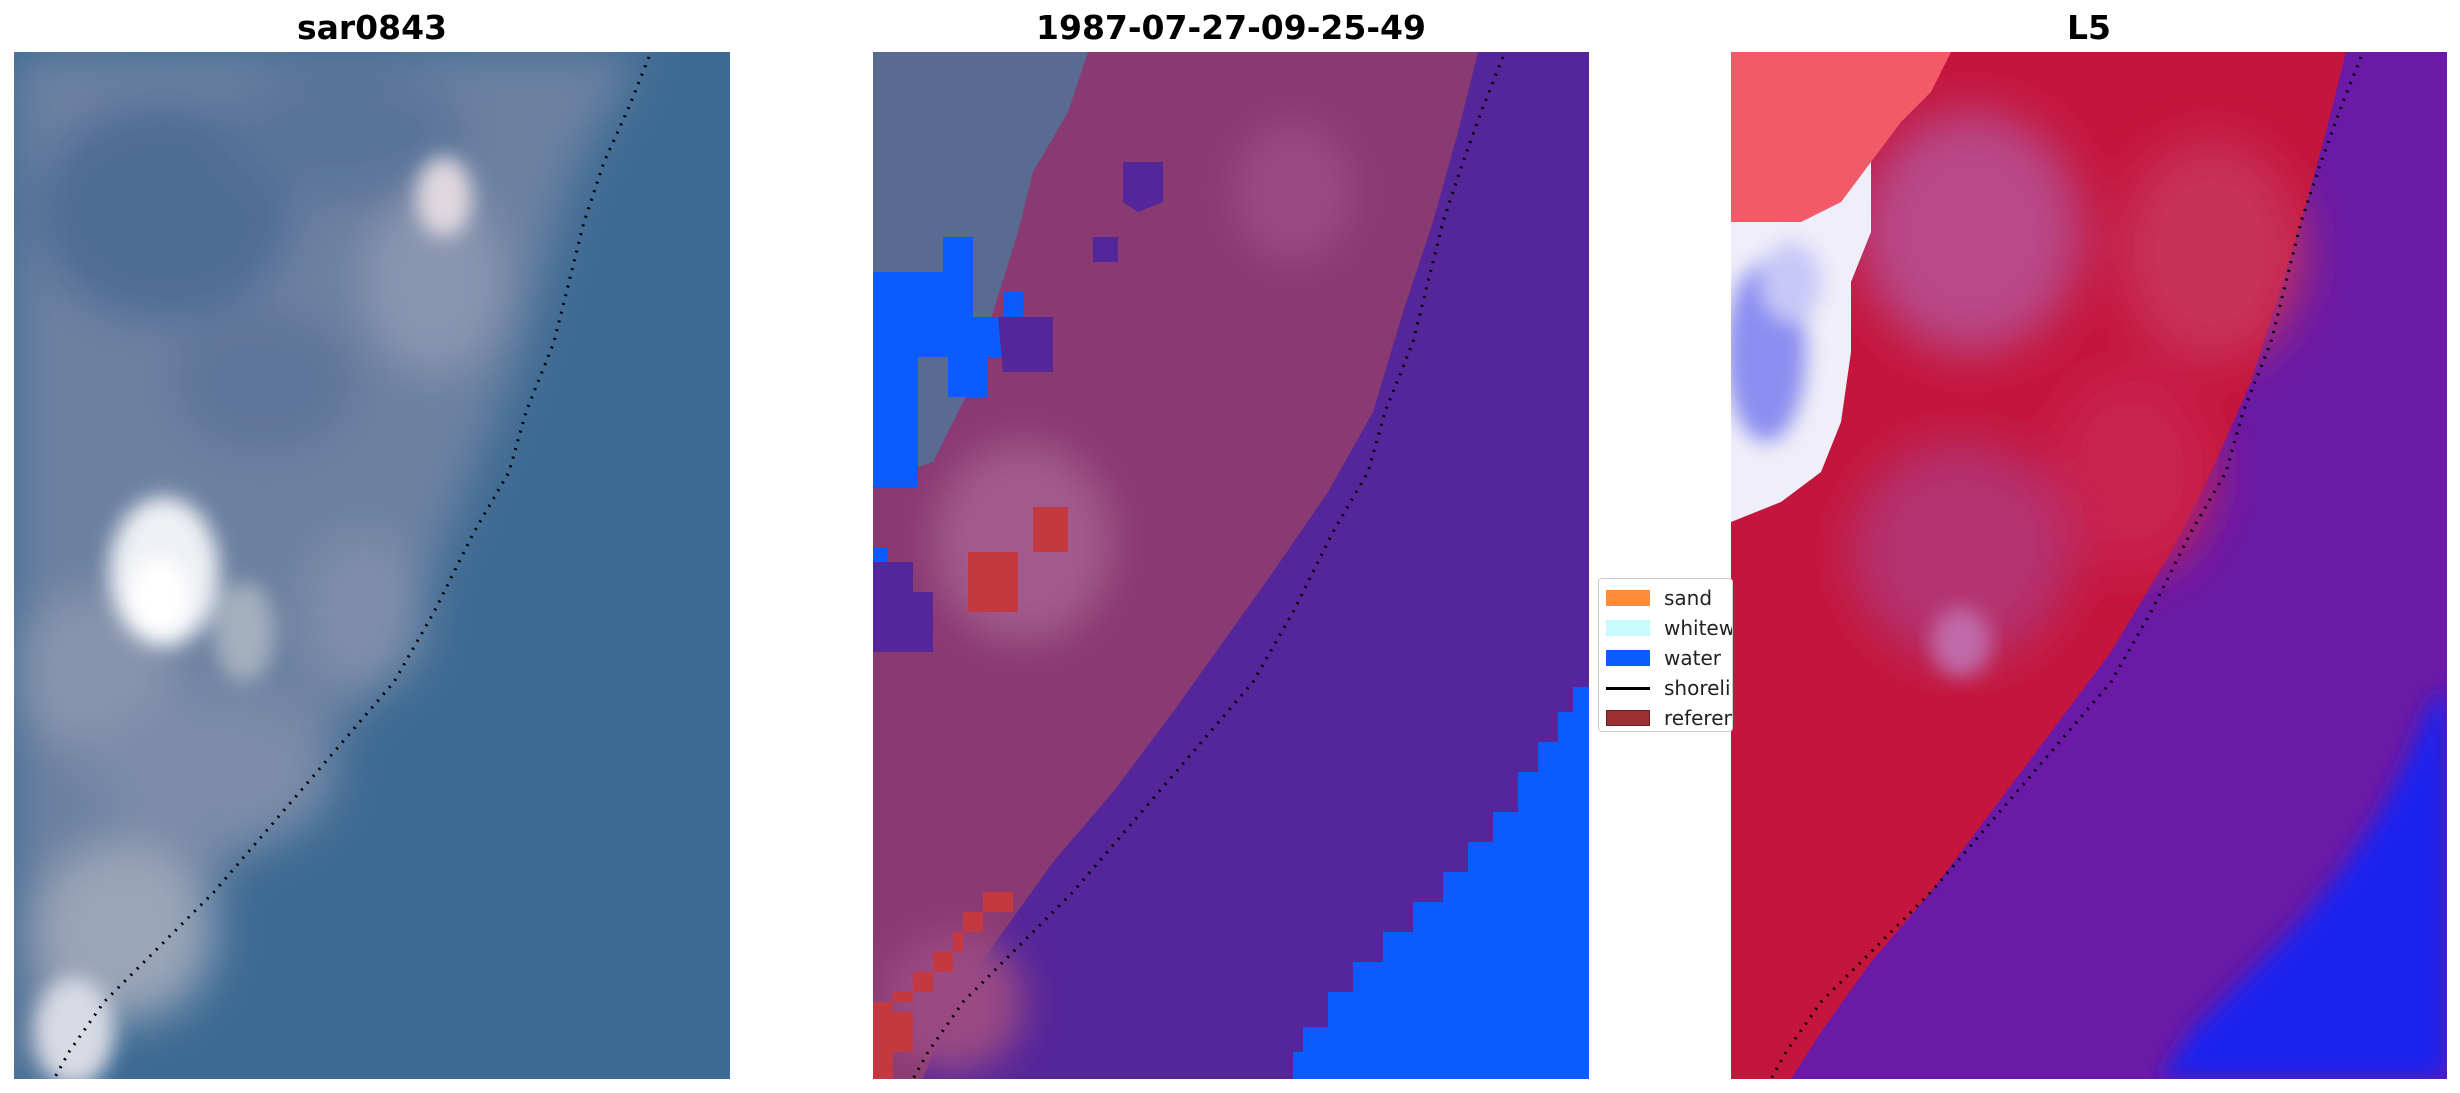 The image size is (2460, 1093). What do you see at coordinates (1231, 27) in the screenshot?
I see `panel-title-classified: 1987-07-27-09-25-49` at bounding box center [1231, 27].